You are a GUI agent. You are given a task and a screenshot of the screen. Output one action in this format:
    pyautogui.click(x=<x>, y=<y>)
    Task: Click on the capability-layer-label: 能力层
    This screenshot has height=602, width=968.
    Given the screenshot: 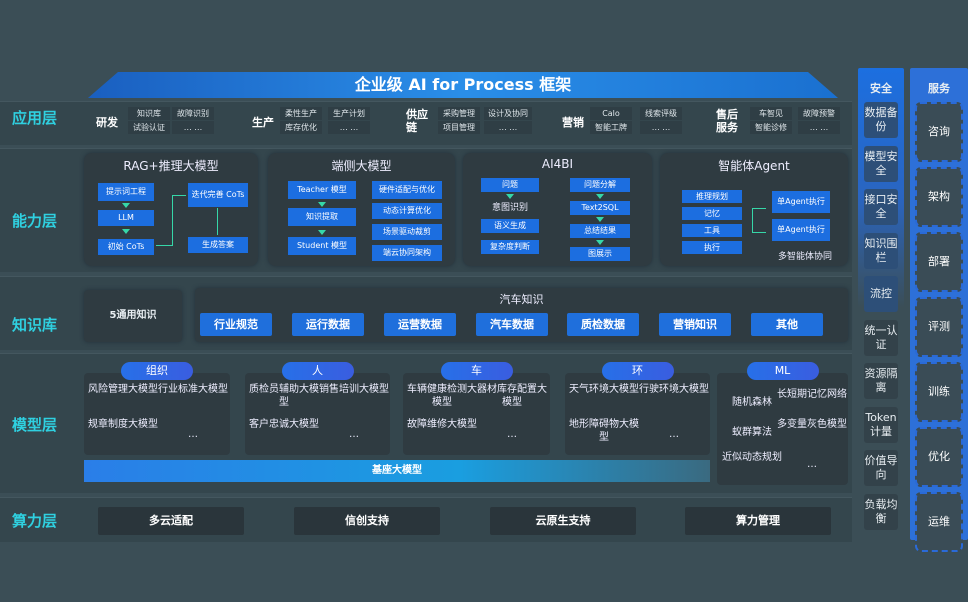 What is the action you would take?
    pyautogui.click(x=35, y=221)
    